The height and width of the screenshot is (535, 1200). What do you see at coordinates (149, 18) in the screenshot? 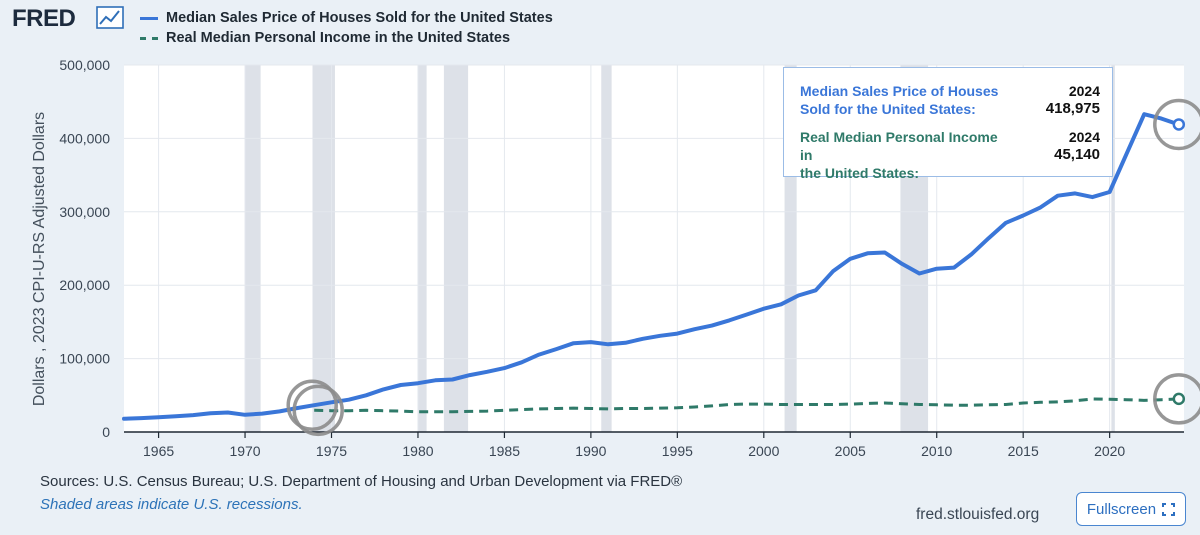
I see `legend-swatch-solid` at bounding box center [149, 18].